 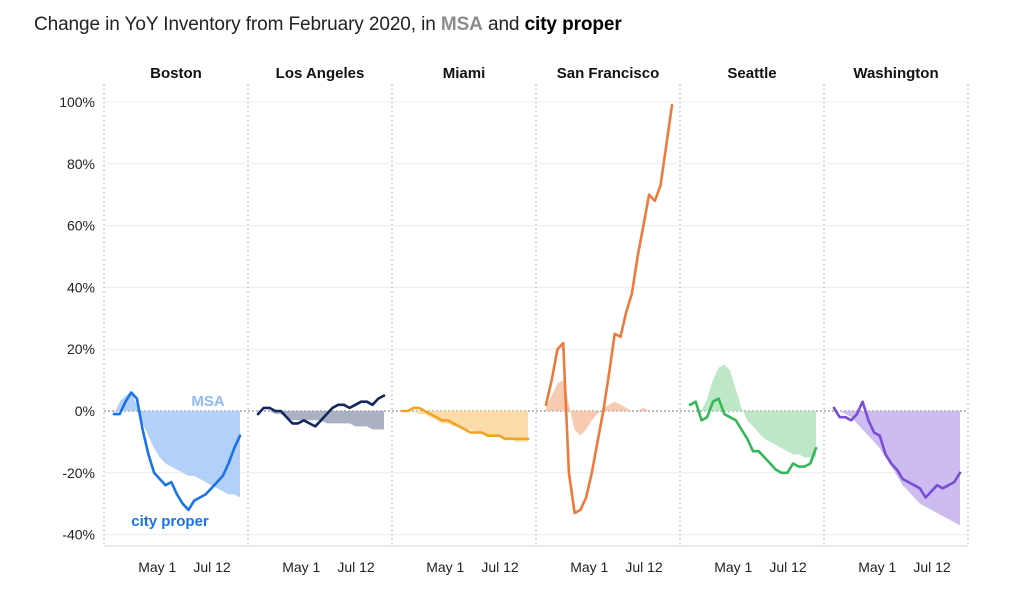 I want to click on y-tick-label: -20%, so click(x=78, y=473).